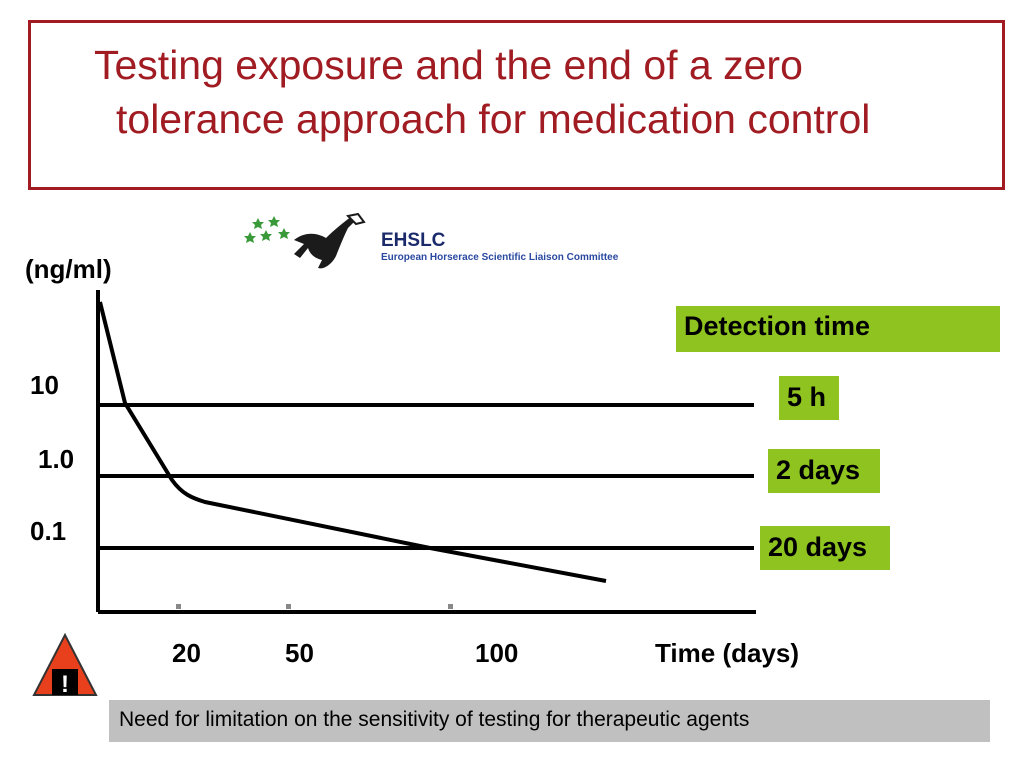  I want to click on detection-badge-5h: 5 h, so click(809, 398).